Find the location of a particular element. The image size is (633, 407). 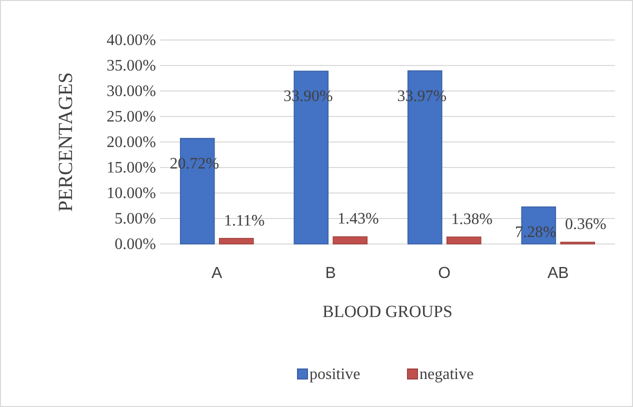

y-tick-label: 30.00% is located at coordinates (131, 91).